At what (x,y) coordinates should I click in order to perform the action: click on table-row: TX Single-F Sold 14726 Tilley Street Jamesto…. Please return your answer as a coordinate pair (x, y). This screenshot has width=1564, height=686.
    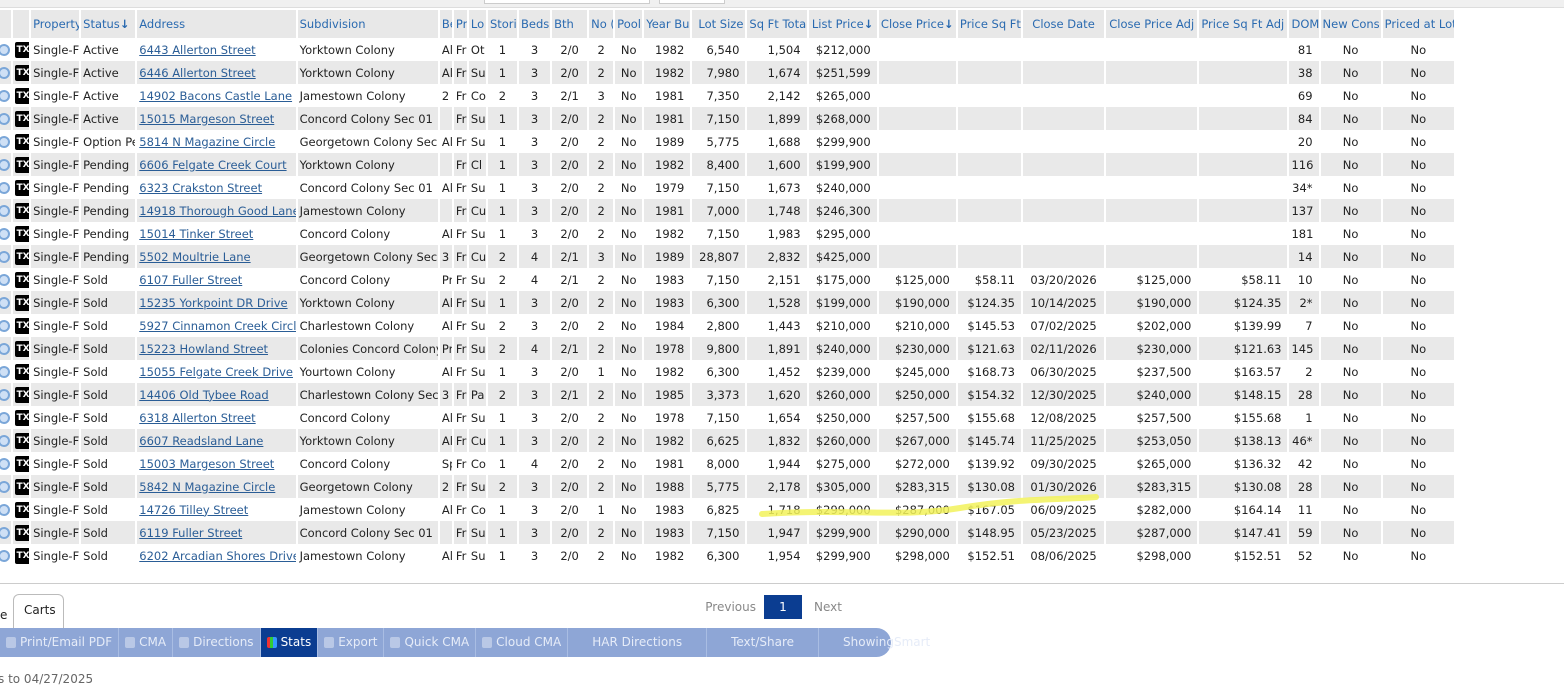
    Looking at the image, I should click on (728, 509).